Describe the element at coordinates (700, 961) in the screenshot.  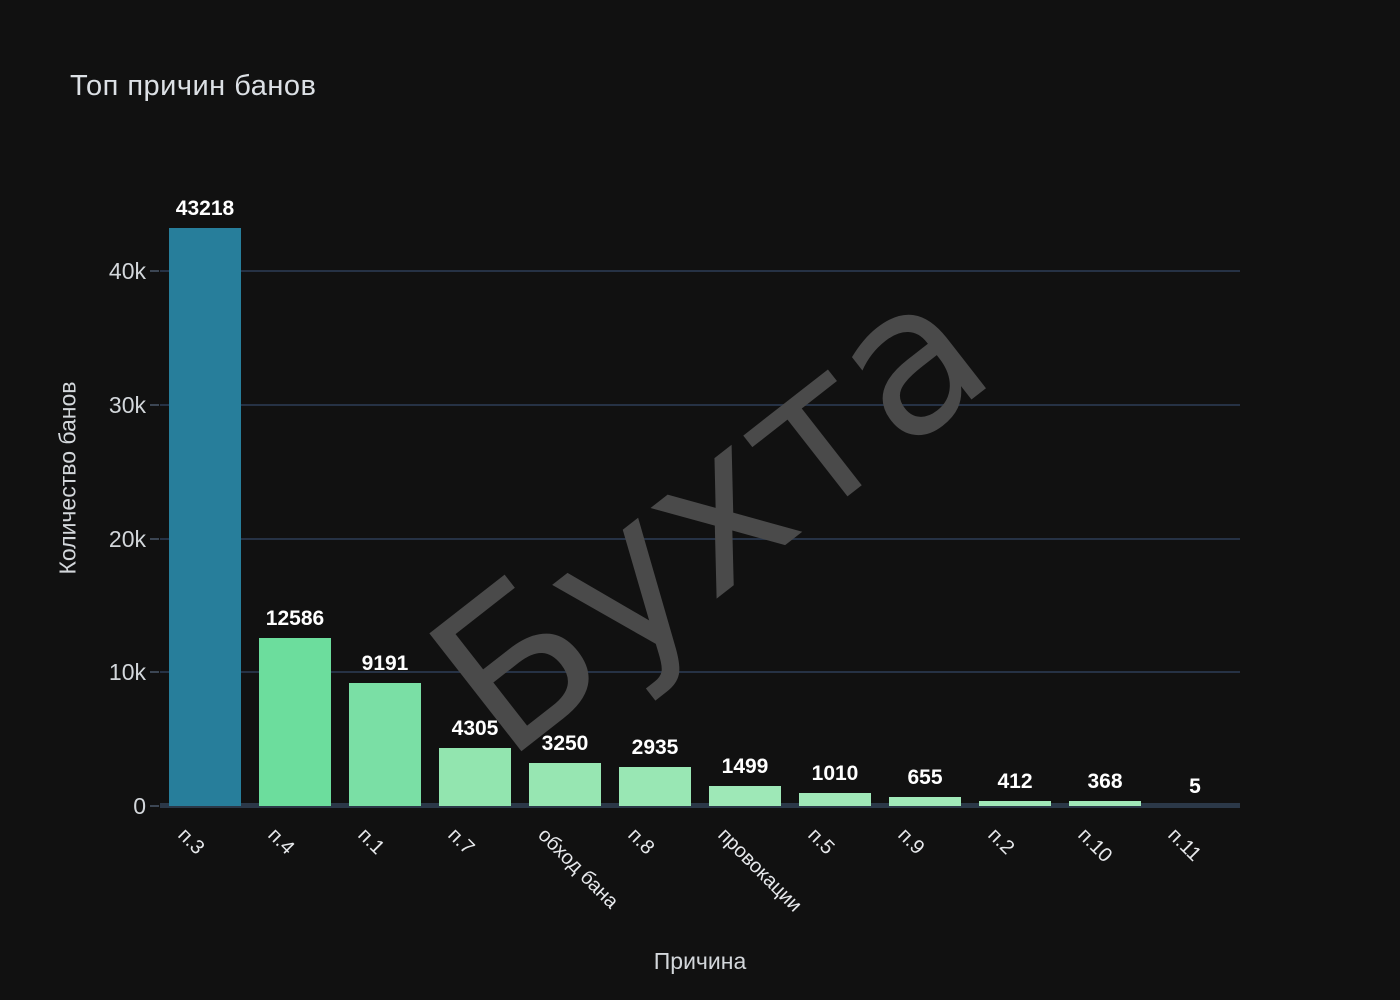
I see `x-axis-title: Причина` at that location.